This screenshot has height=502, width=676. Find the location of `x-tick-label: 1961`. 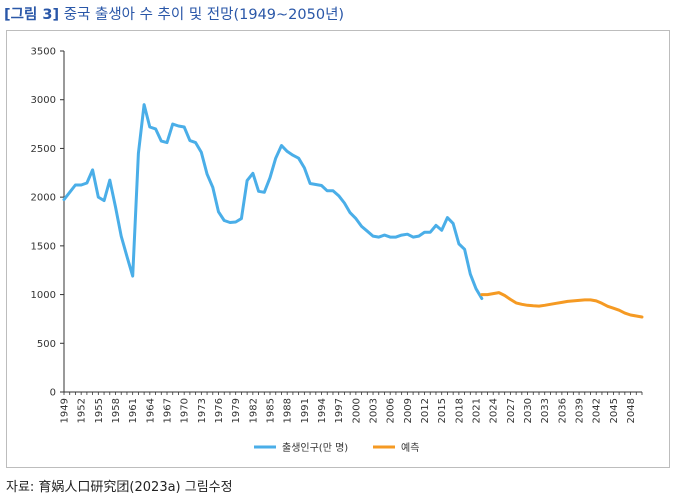

x-tick-label: 1961 is located at coordinates (133, 410).